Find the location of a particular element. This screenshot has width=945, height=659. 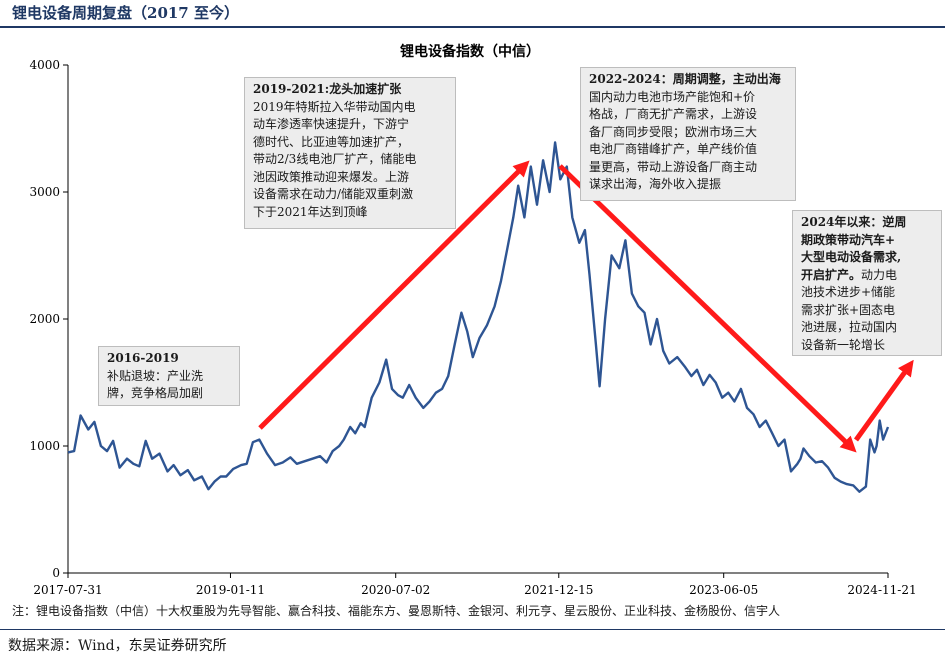

annotation-line: 格战，厂商无扩产需求，上游设 is located at coordinates (673, 114).